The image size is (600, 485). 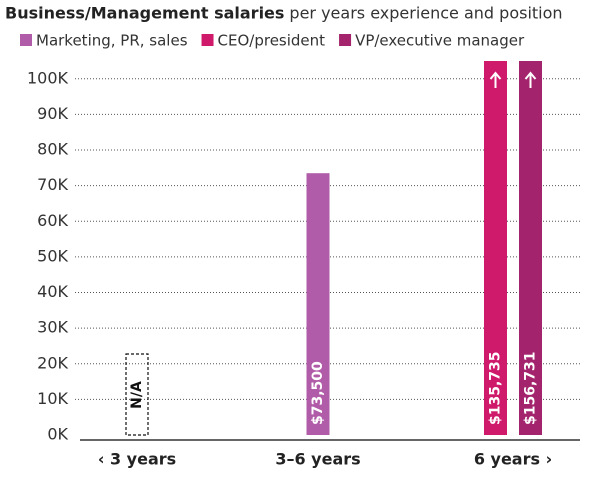 What do you see at coordinates (52, 398) in the screenshot?
I see `y-tick-label: 10K` at bounding box center [52, 398].